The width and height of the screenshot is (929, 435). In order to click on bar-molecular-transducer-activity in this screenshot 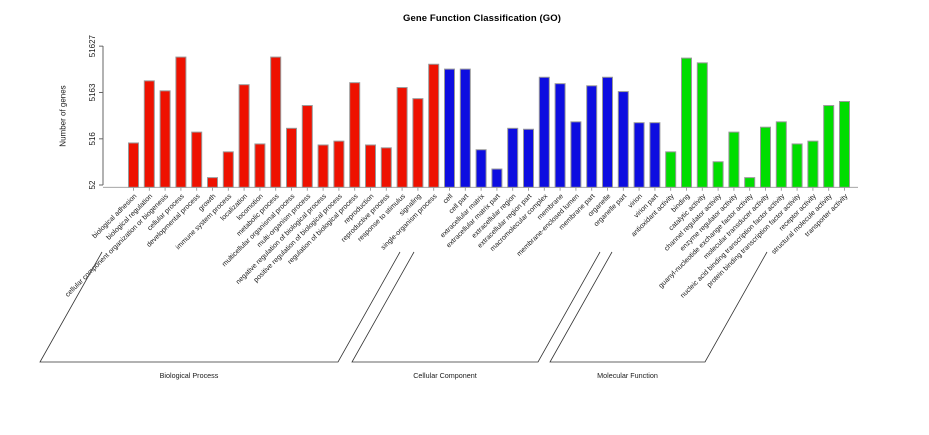, I will do `click(765, 157)`.